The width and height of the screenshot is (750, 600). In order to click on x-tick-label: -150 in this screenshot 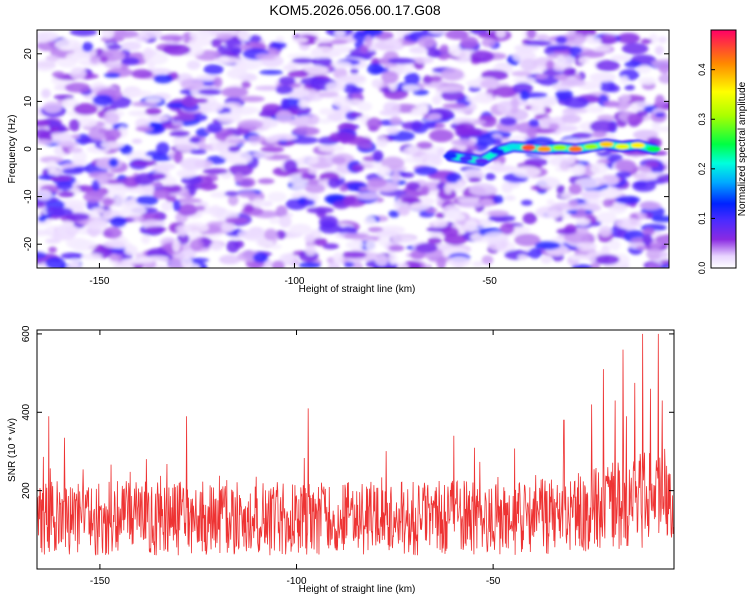, I will do `click(100, 581)`.